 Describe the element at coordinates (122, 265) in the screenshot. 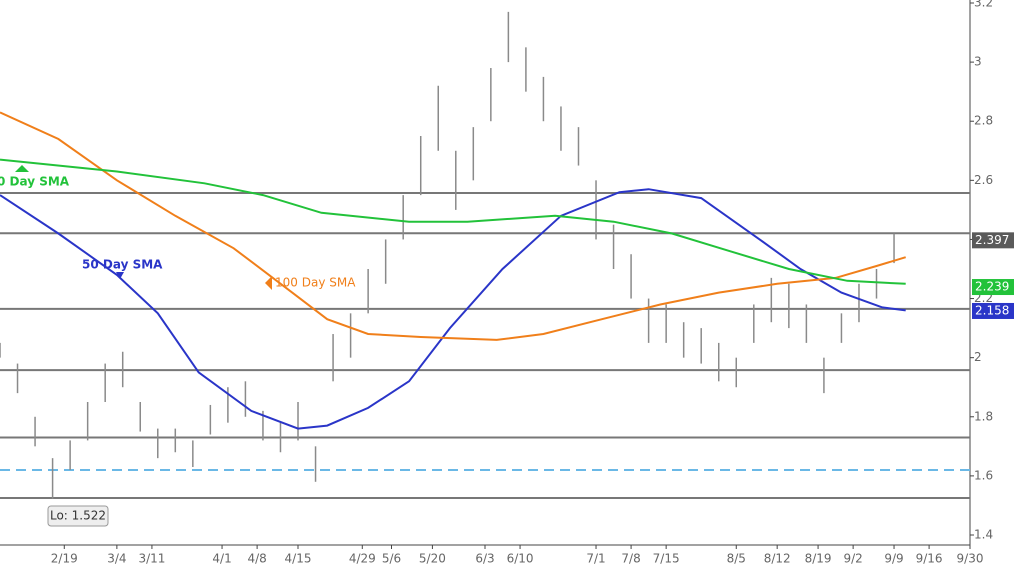

I see `sma-label: 50 Day SMA` at that location.